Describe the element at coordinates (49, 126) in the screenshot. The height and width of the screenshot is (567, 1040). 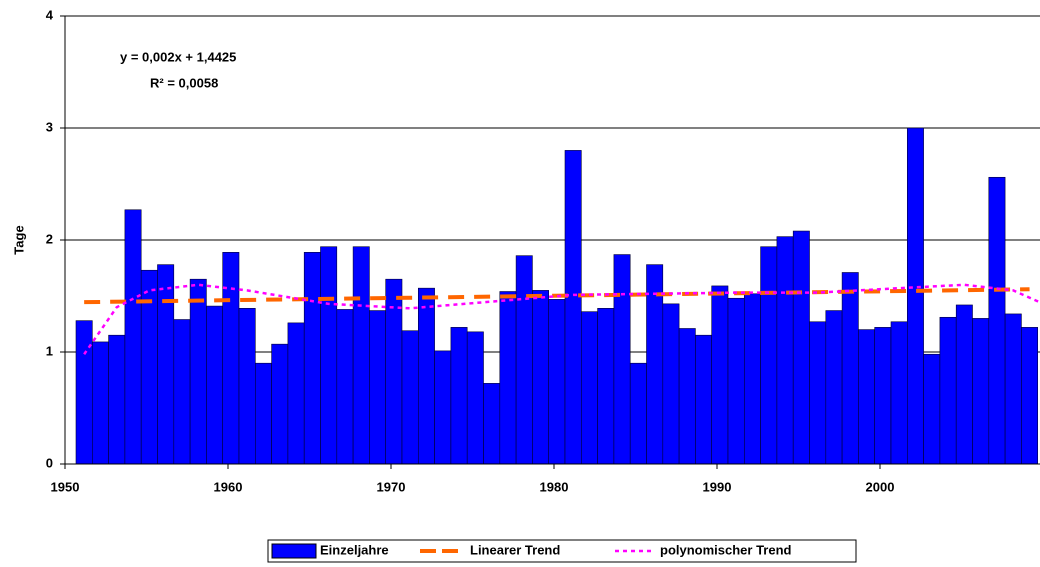
I see `y-tick-label: 3` at that location.